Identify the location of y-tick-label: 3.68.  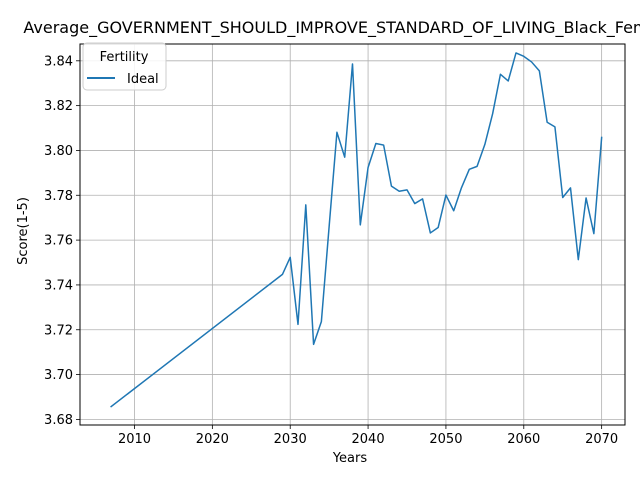
(58, 420).